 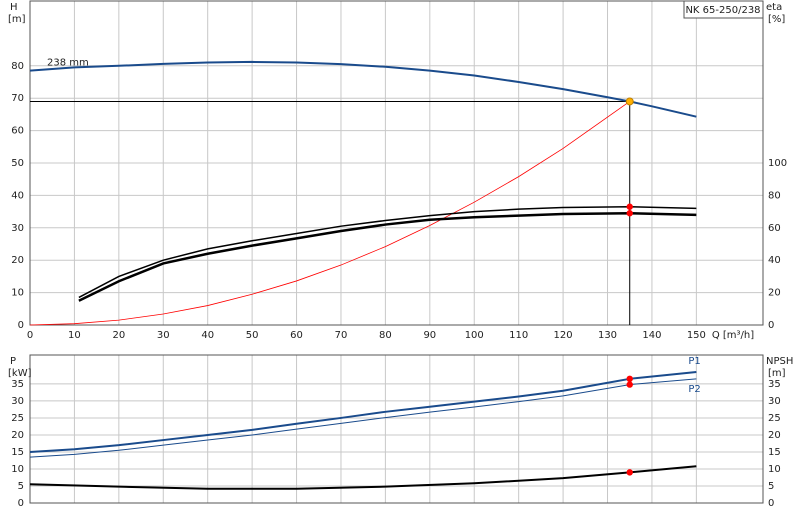 What do you see at coordinates (17, 19) in the screenshot?
I see `y-axis-unit: [m]` at bounding box center [17, 19].